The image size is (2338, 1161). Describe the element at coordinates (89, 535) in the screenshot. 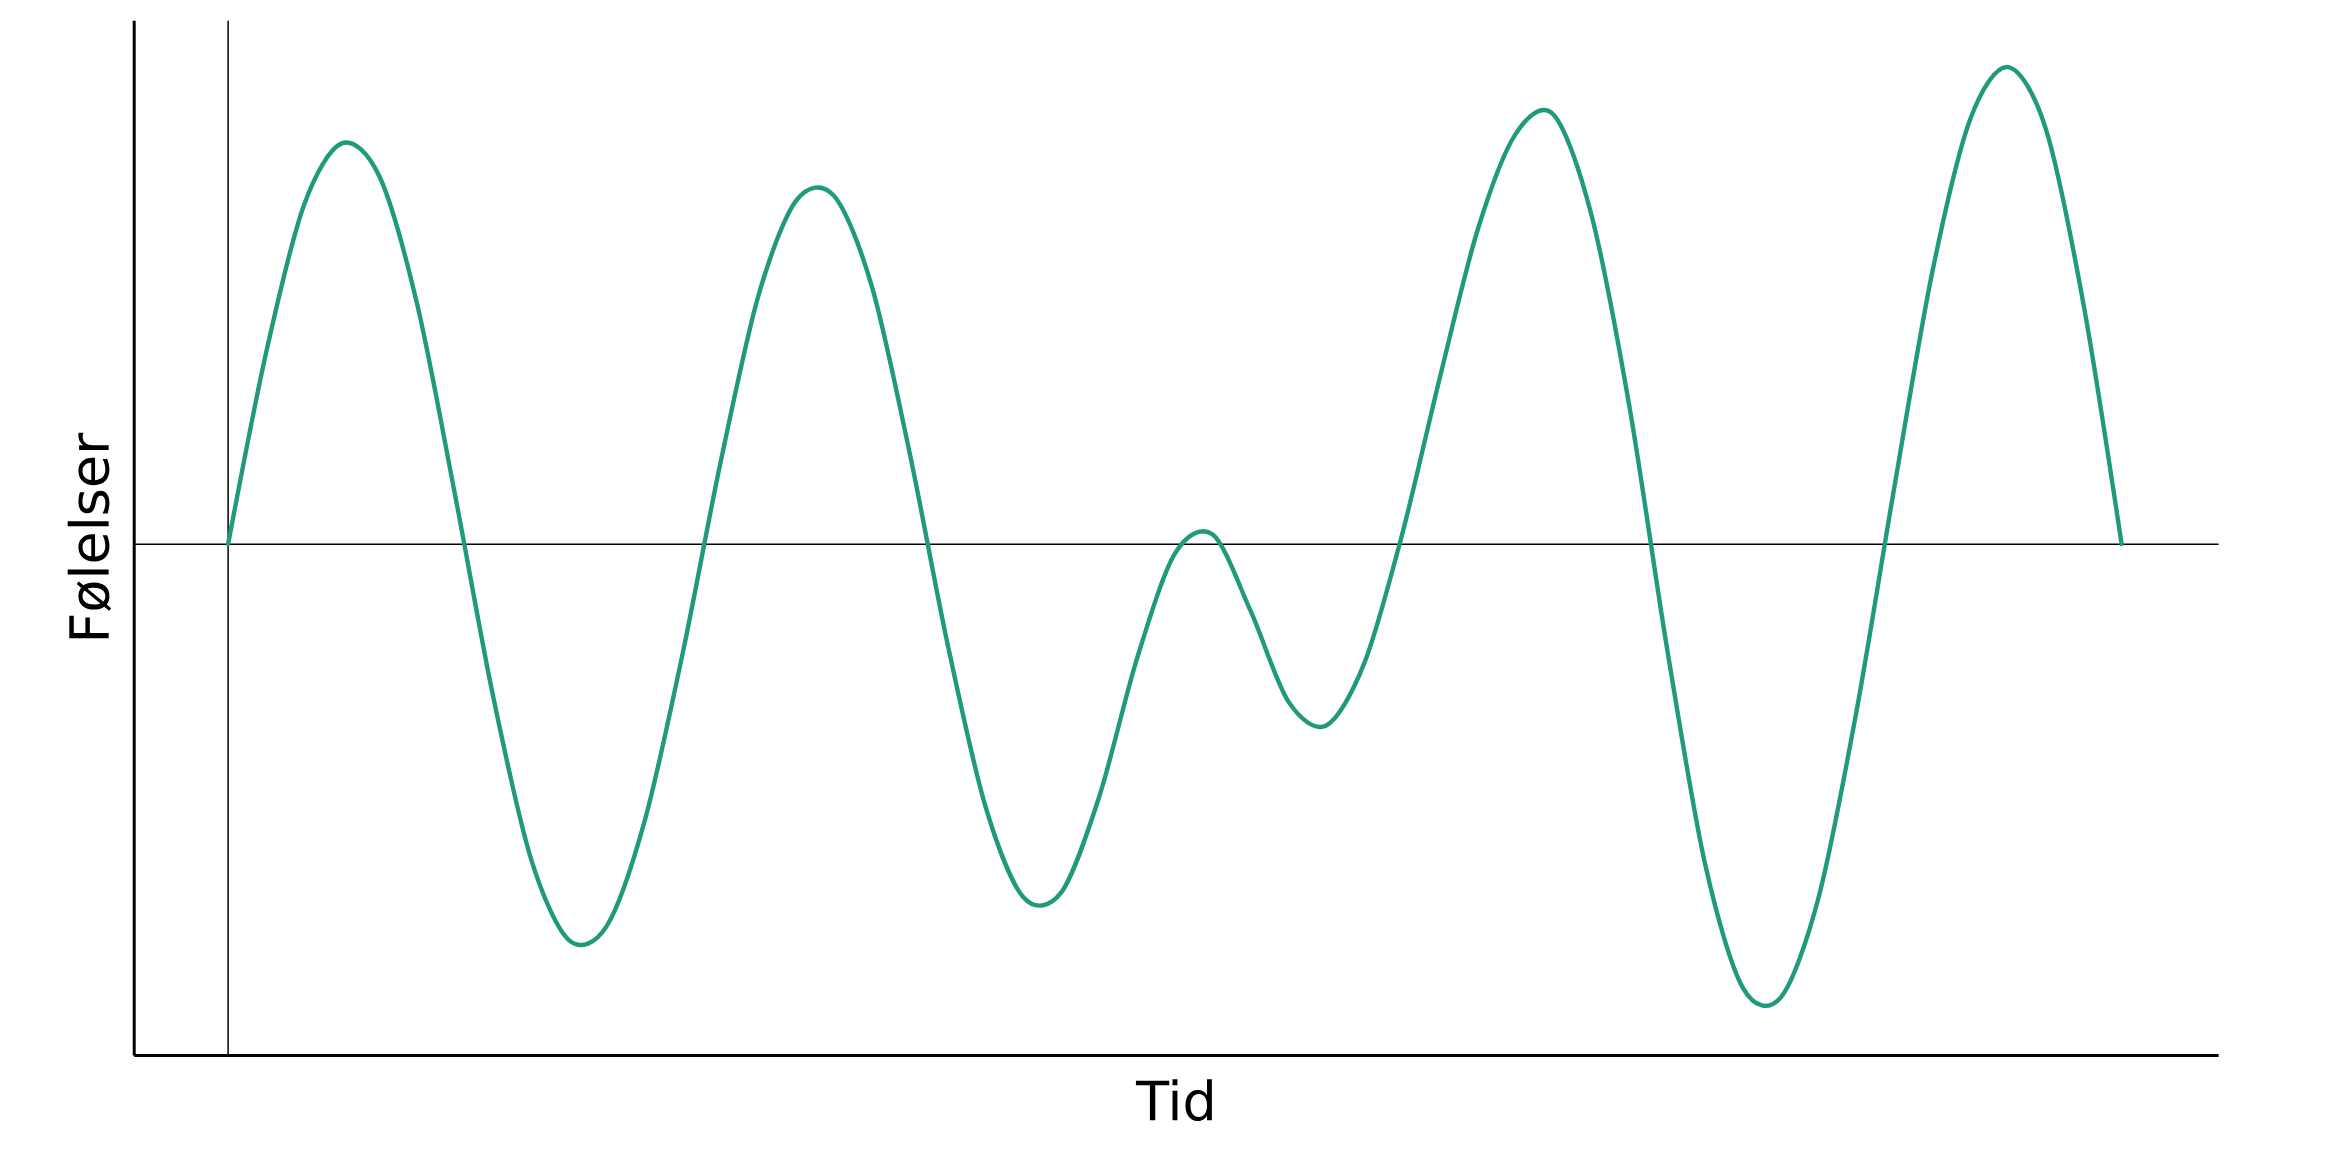

I see `y-axis-title: Følelser` at that location.